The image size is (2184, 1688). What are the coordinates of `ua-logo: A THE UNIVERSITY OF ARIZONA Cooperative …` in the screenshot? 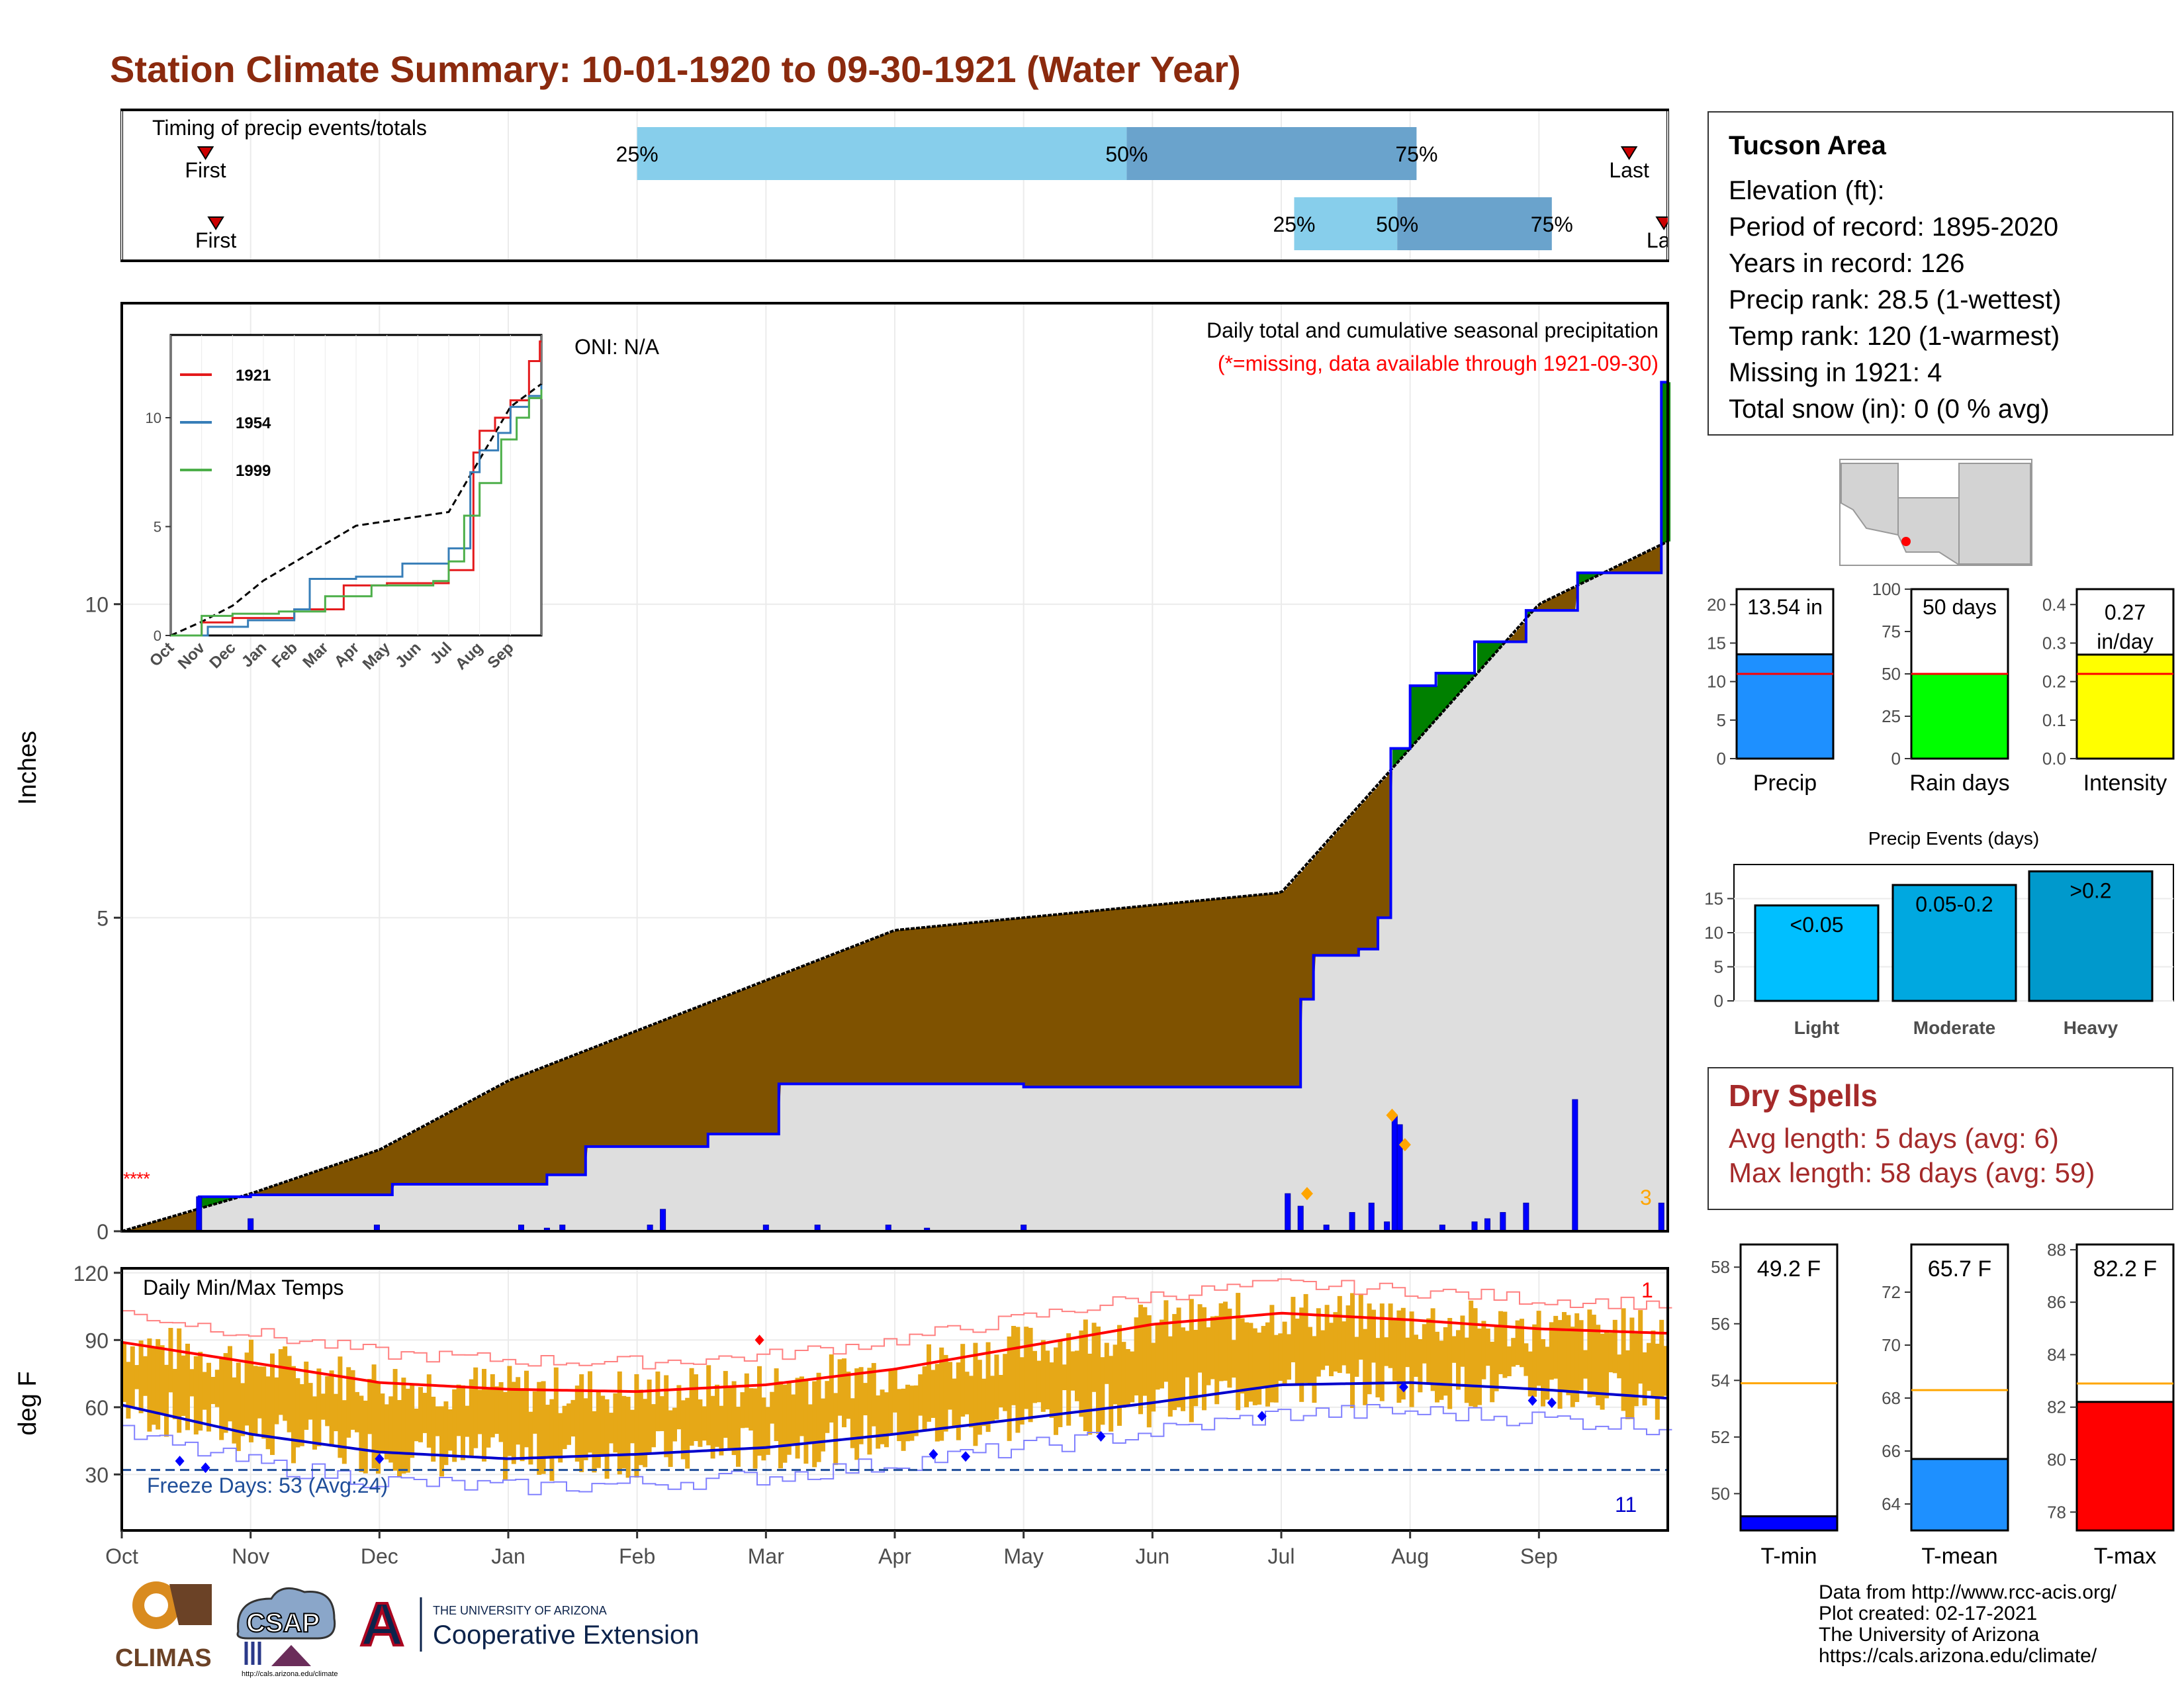 It's located at (529, 1624).